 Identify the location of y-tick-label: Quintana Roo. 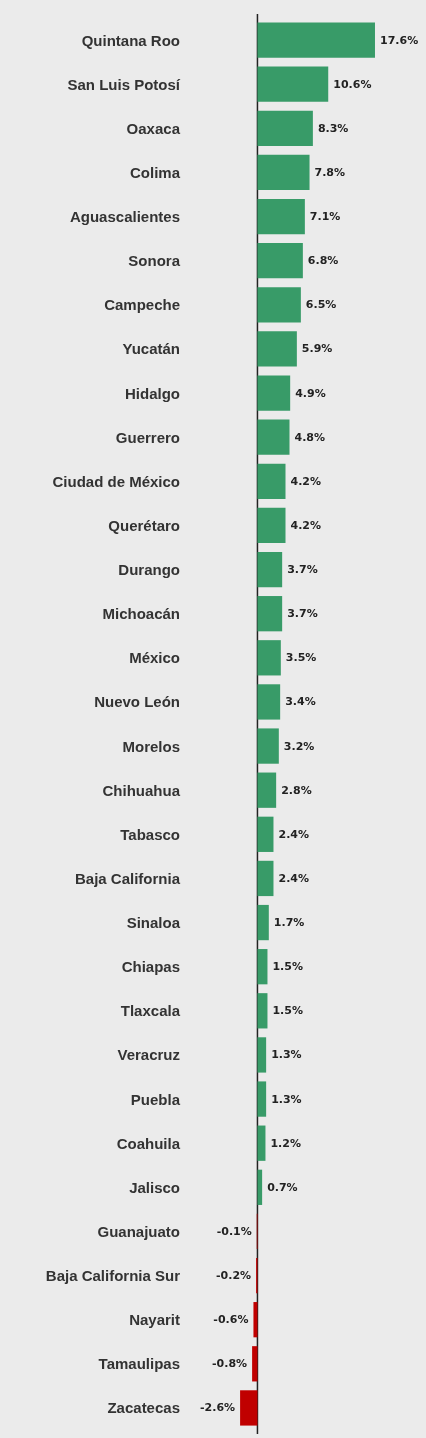
(130, 40).